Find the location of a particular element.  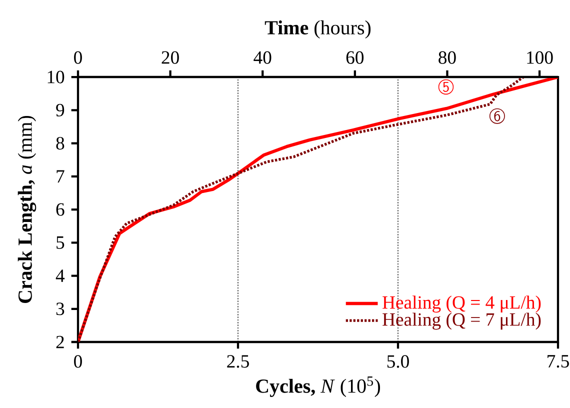

x2-tick-label: 0 is located at coordinates (78, 57).